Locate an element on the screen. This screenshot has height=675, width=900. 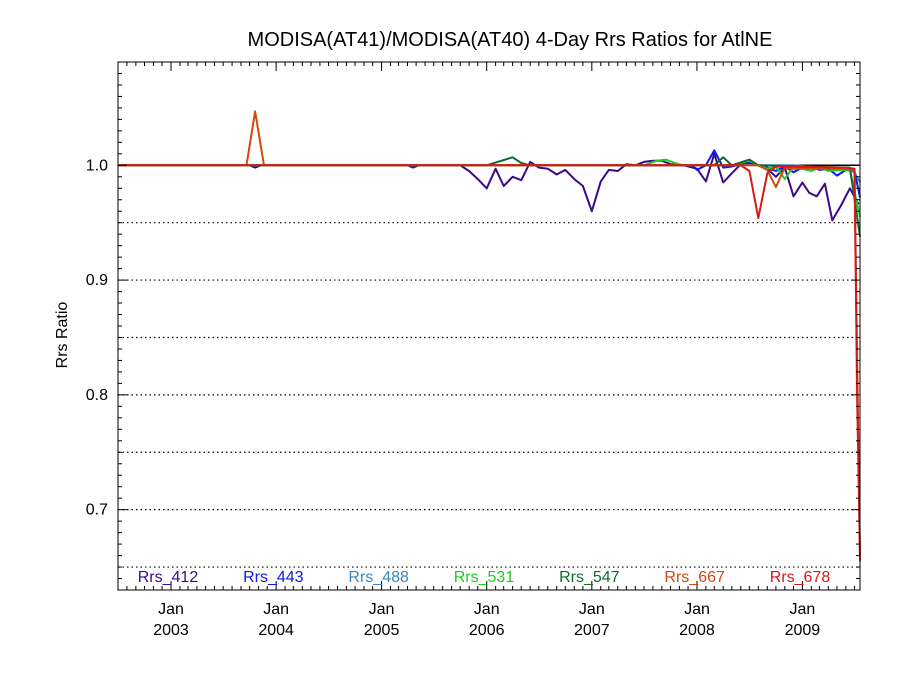
y-axis-label: Rrs Ratio is located at coordinates (62, 335).